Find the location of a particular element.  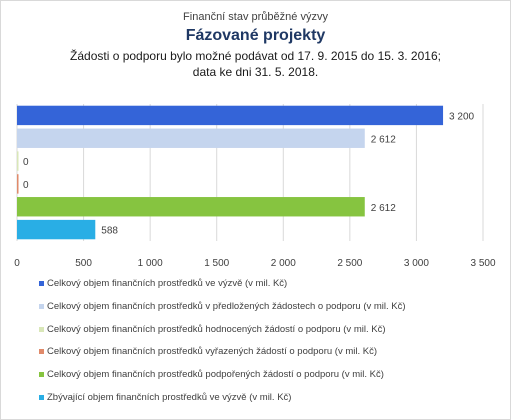

chart-subtitle-line-2: data ke dni 31. 5. 2018. is located at coordinates (255, 72).